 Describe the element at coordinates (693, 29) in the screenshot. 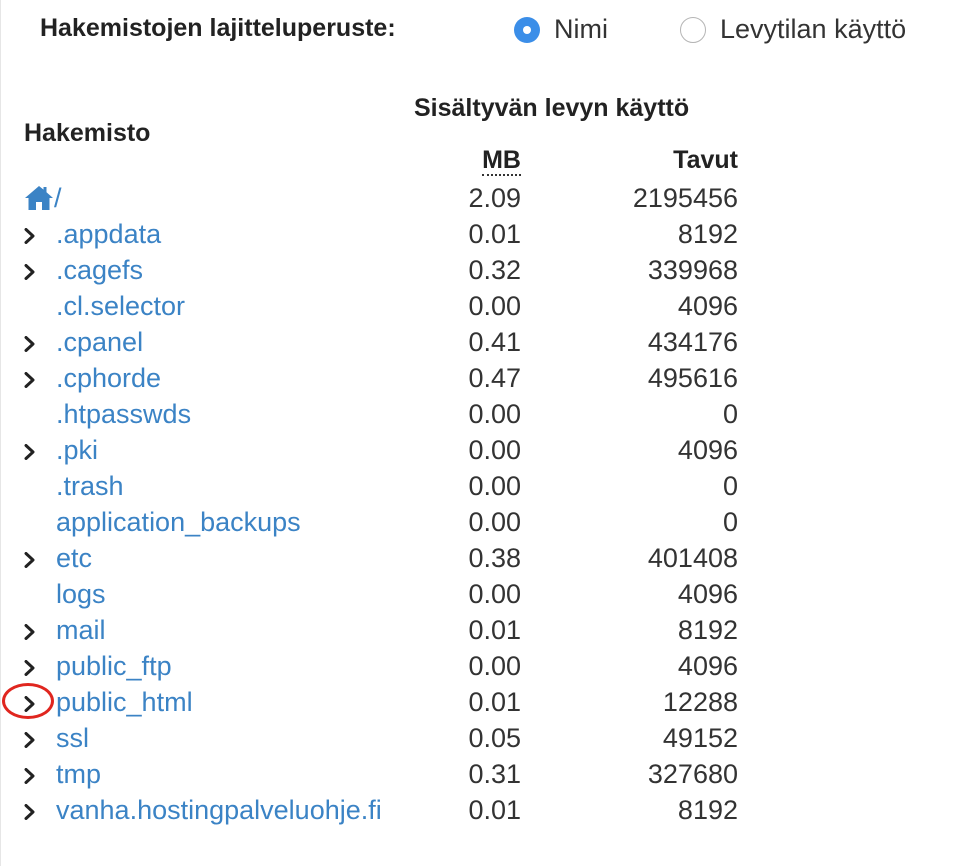

I see `radio-unchecked-icon` at that location.